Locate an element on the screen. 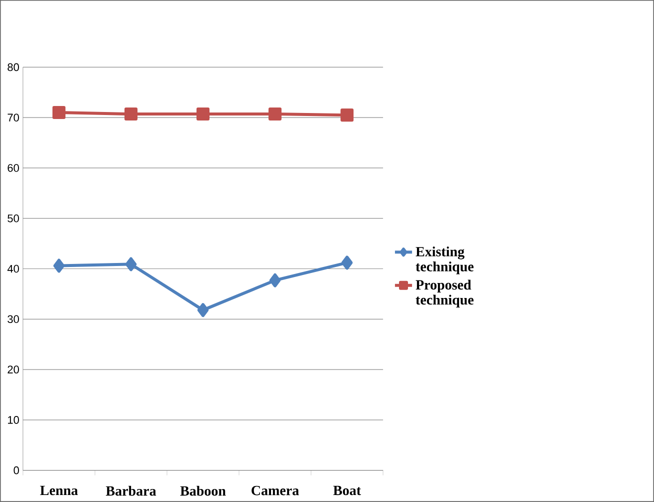  y-tick-label: 70 is located at coordinates (13, 118).